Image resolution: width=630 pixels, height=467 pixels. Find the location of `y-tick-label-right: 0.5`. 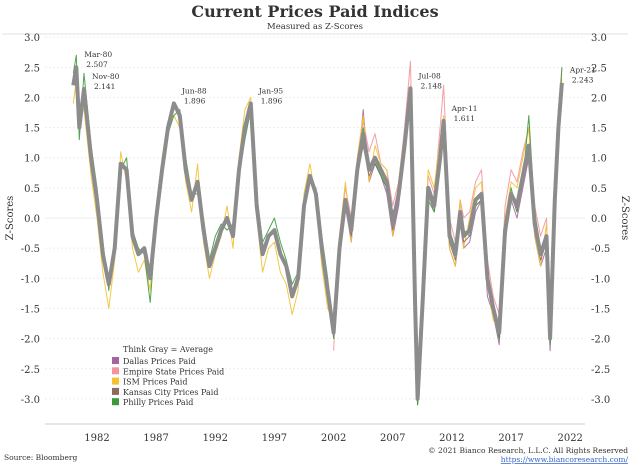

y-tick-label-right: 0.5 is located at coordinates (599, 189).